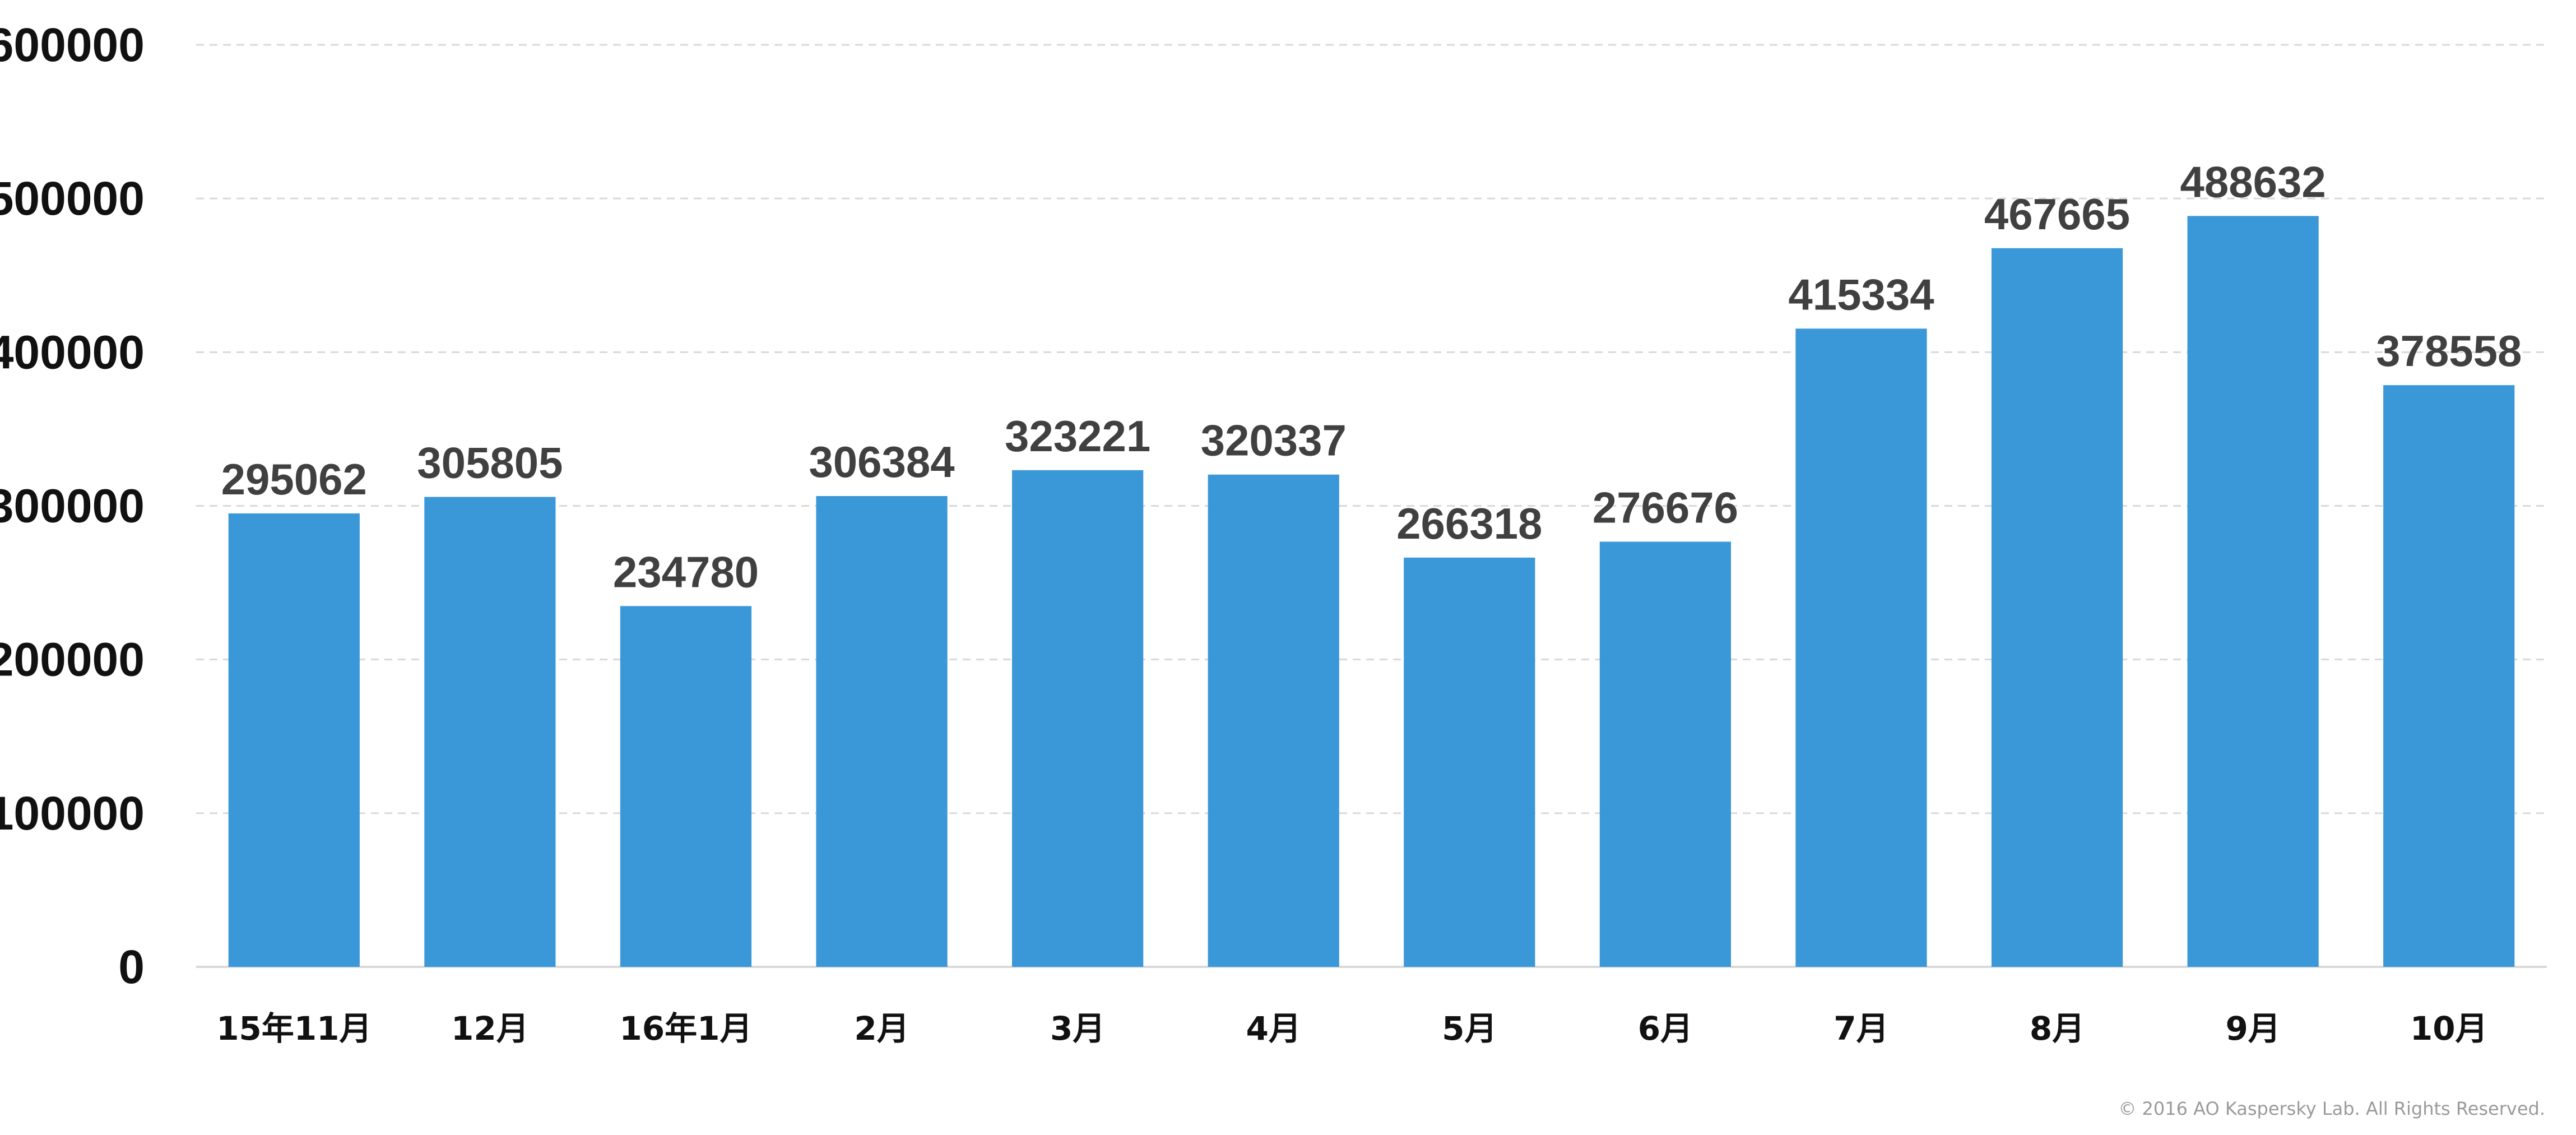  Describe the element at coordinates (1273, 1028) in the screenshot. I see `x-tick-label: 4月` at that location.